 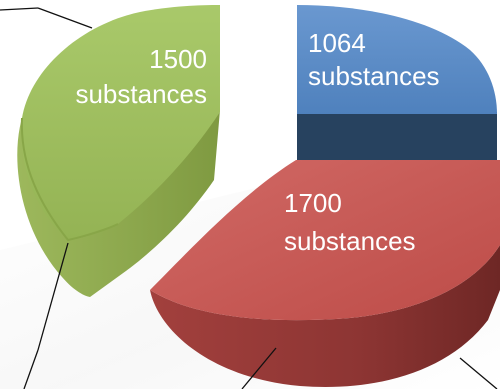 I want to click on slice-label-value: 1064, so click(x=337, y=43).